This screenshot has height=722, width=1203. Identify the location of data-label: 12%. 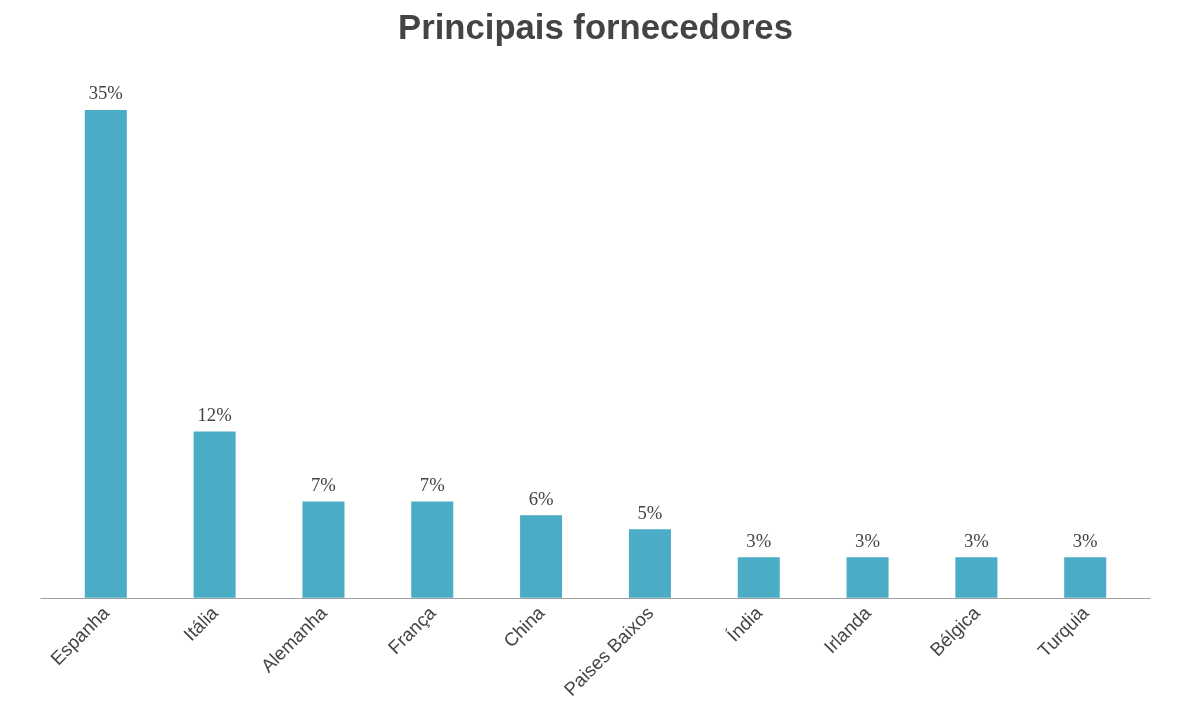
(214, 414).